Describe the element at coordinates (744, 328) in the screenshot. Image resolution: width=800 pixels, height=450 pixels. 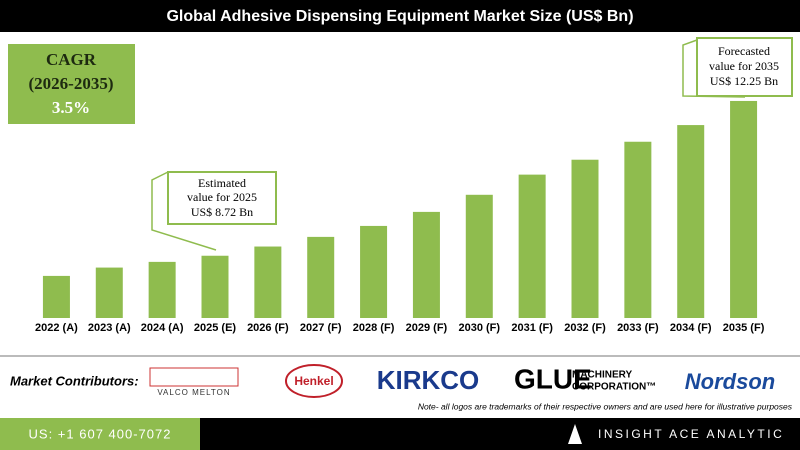
I see `x-tick-label: 2035 (F)` at that location.